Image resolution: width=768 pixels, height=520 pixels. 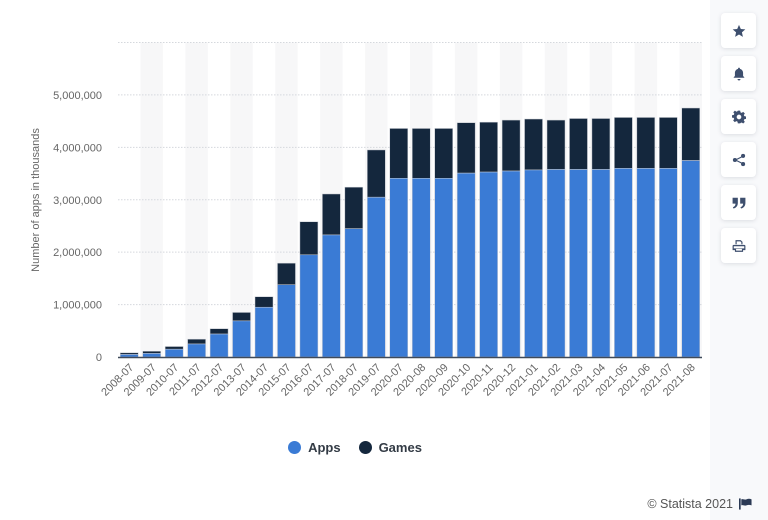 I want to click on games-swatch-icon, so click(x=365, y=447).